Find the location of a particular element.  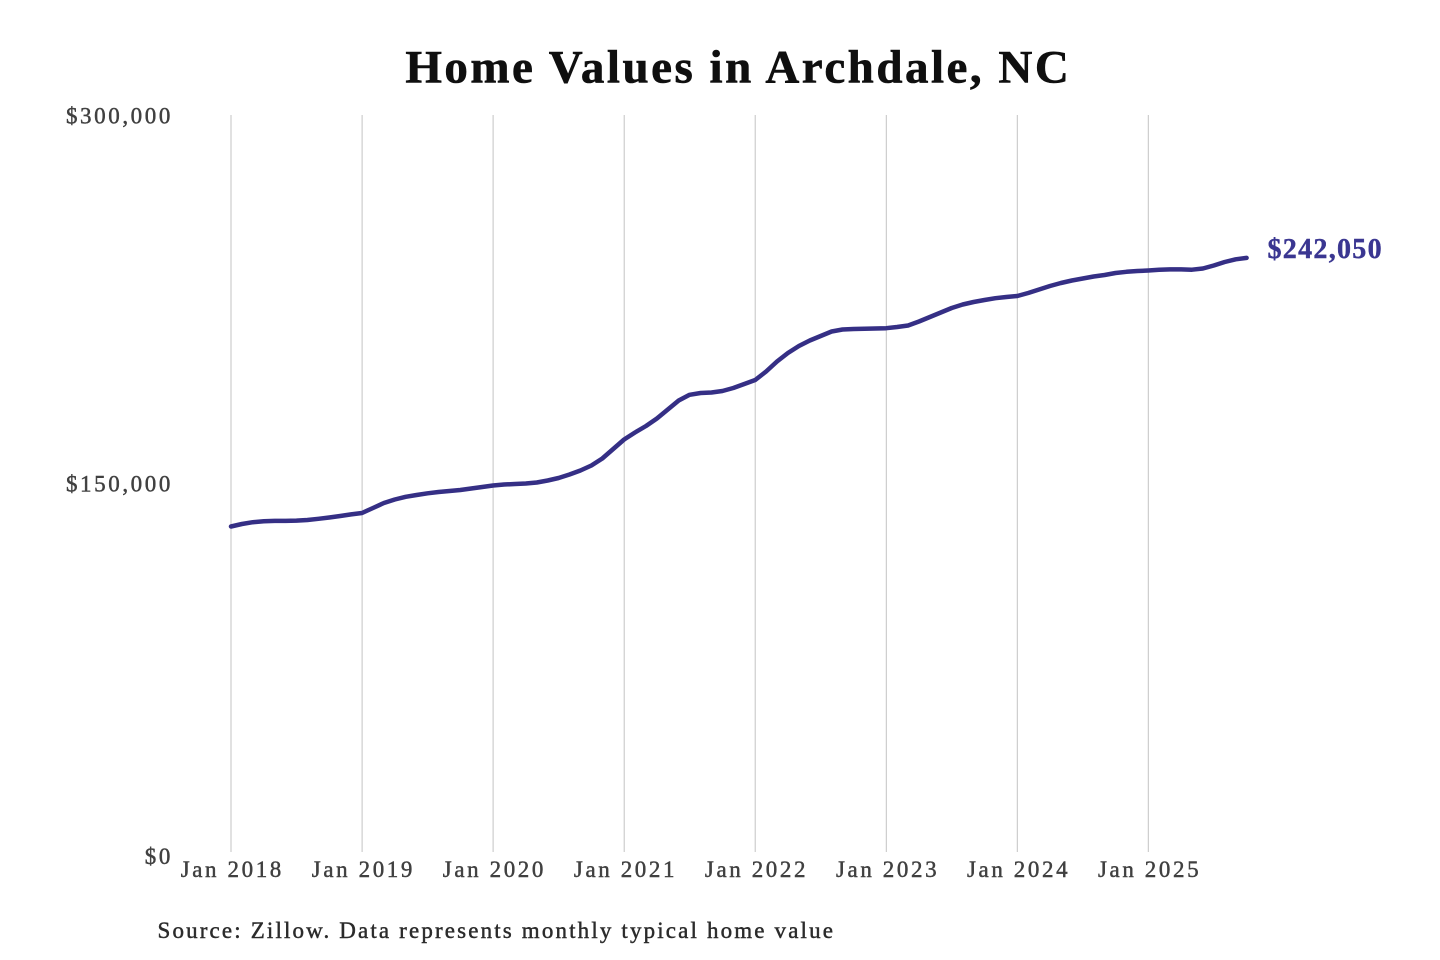

svg-text: $242,050 is located at coordinates (1325, 249).